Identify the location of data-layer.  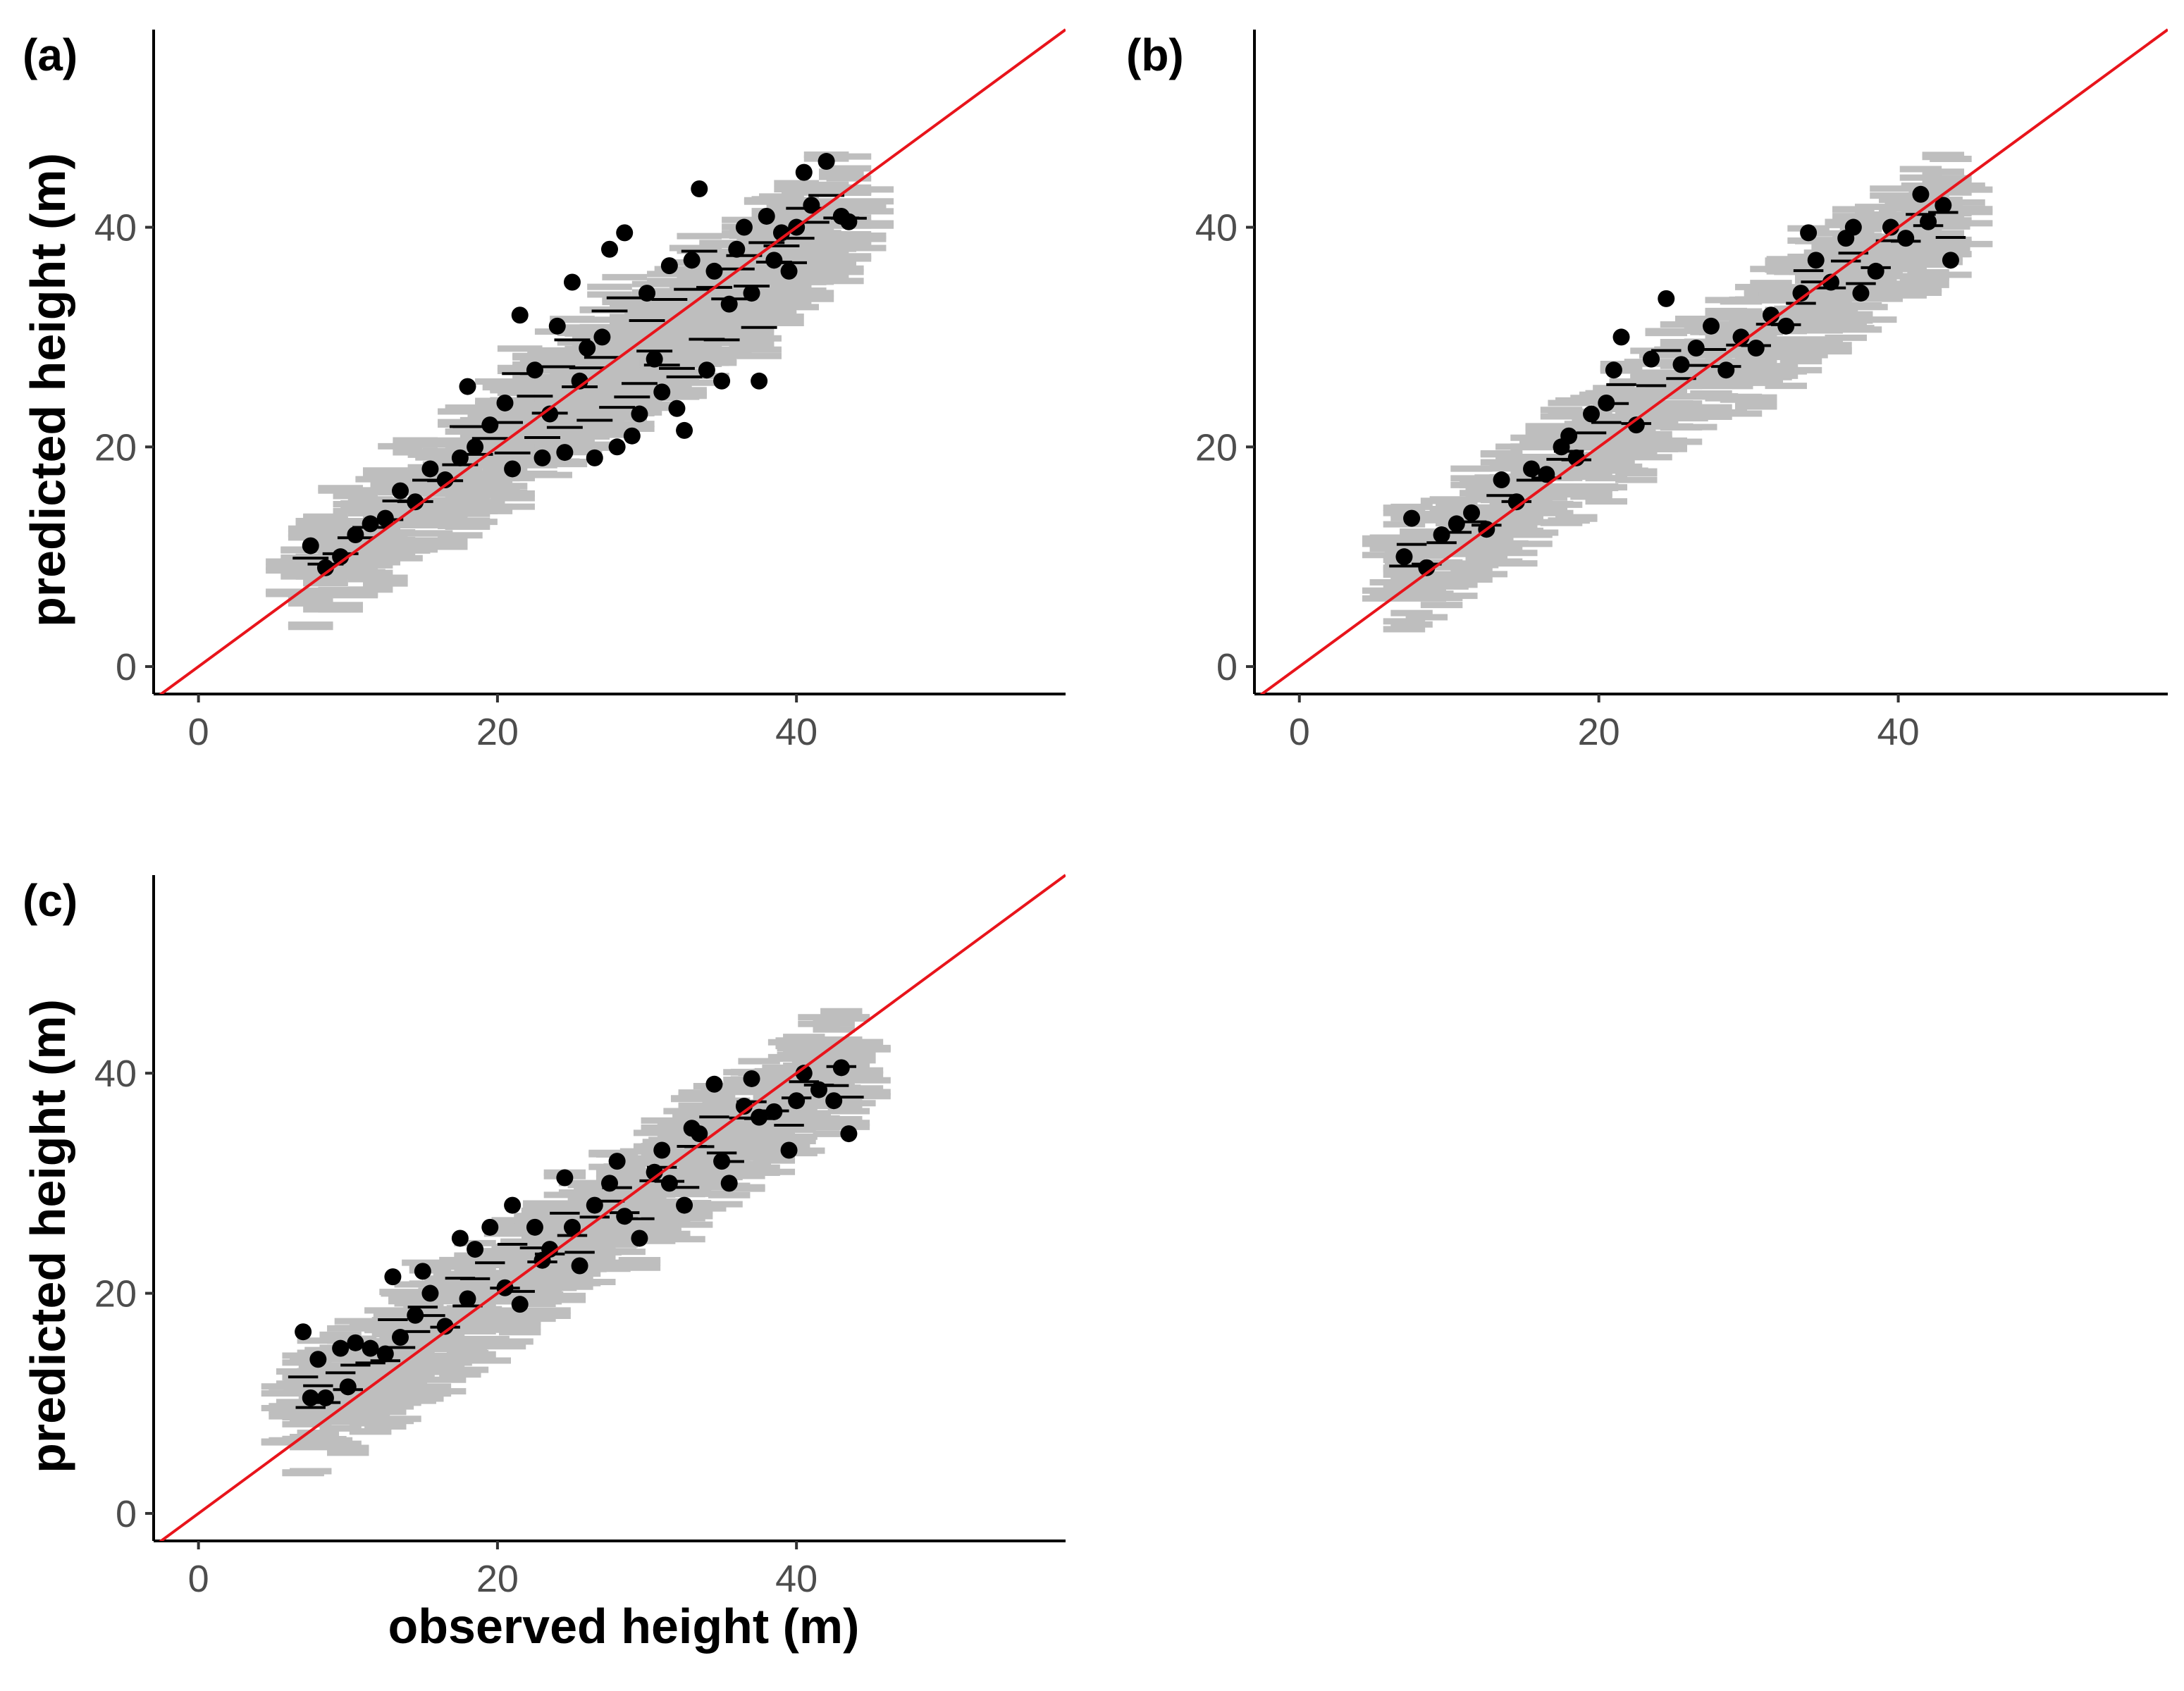
(576, 1243).